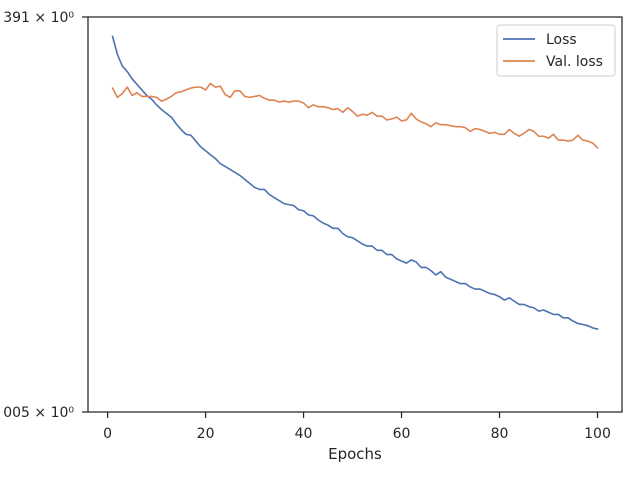  What do you see at coordinates (38, 18) in the screenshot?
I see `y-tick-label: 391 × 10⁰` at bounding box center [38, 18].